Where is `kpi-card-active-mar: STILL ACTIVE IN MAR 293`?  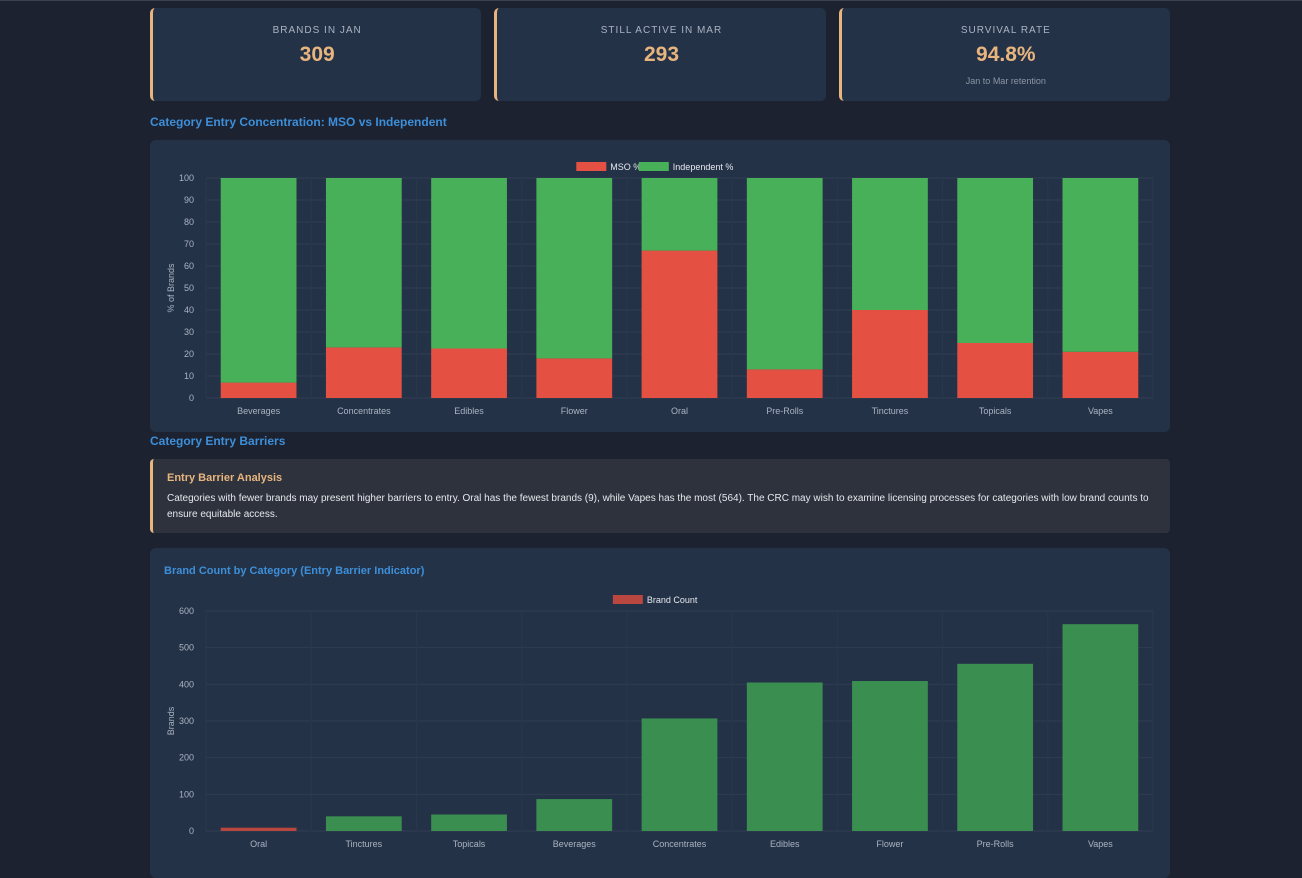 kpi-card-active-mar: STILL ACTIVE IN MAR 293 is located at coordinates (660, 54).